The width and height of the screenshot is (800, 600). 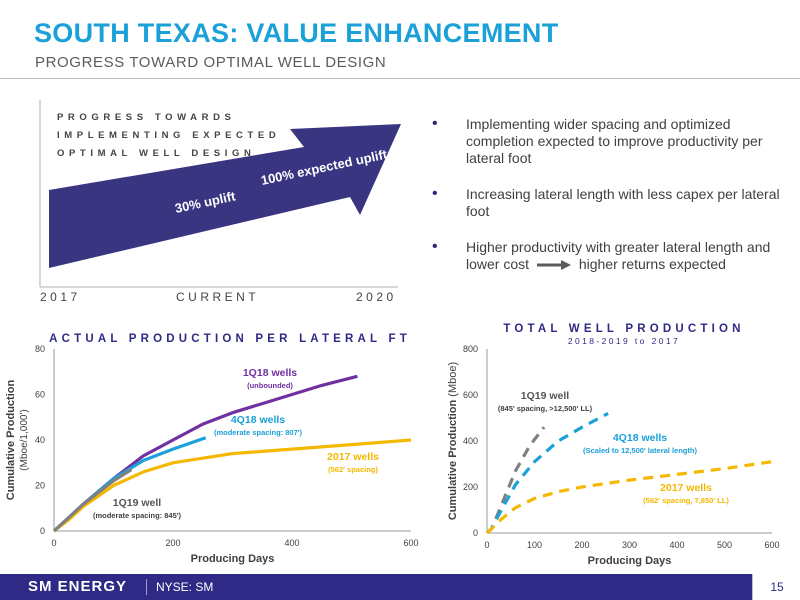 What do you see at coordinates (24, 439) in the screenshot?
I see `y-axis-unit-label: (Mboe/1,000')` at bounding box center [24, 439].